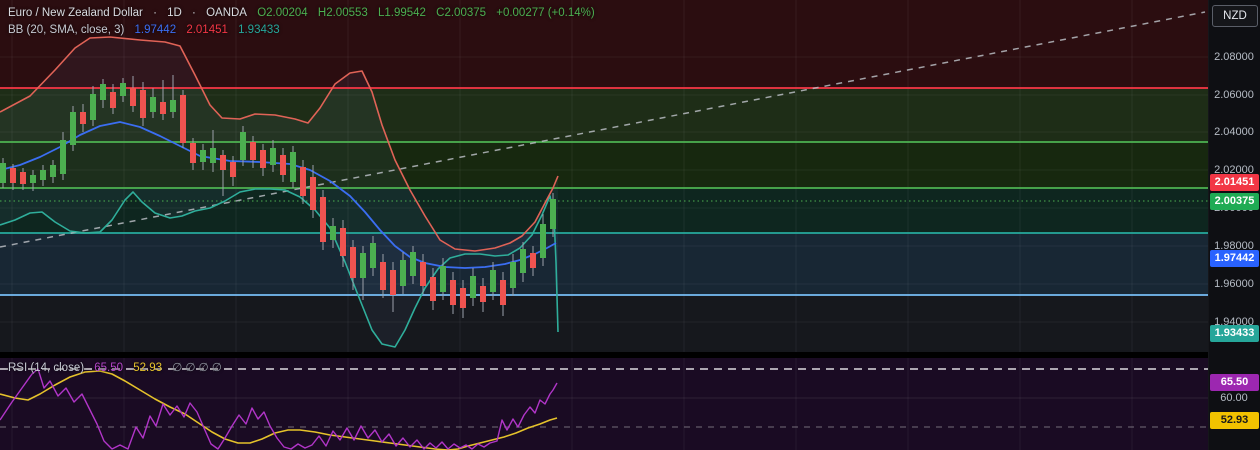 This screenshot has height=450, width=1260. What do you see at coordinates (226, 13) in the screenshot?
I see `exchange-label: OANDA` at bounding box center [226, 13].